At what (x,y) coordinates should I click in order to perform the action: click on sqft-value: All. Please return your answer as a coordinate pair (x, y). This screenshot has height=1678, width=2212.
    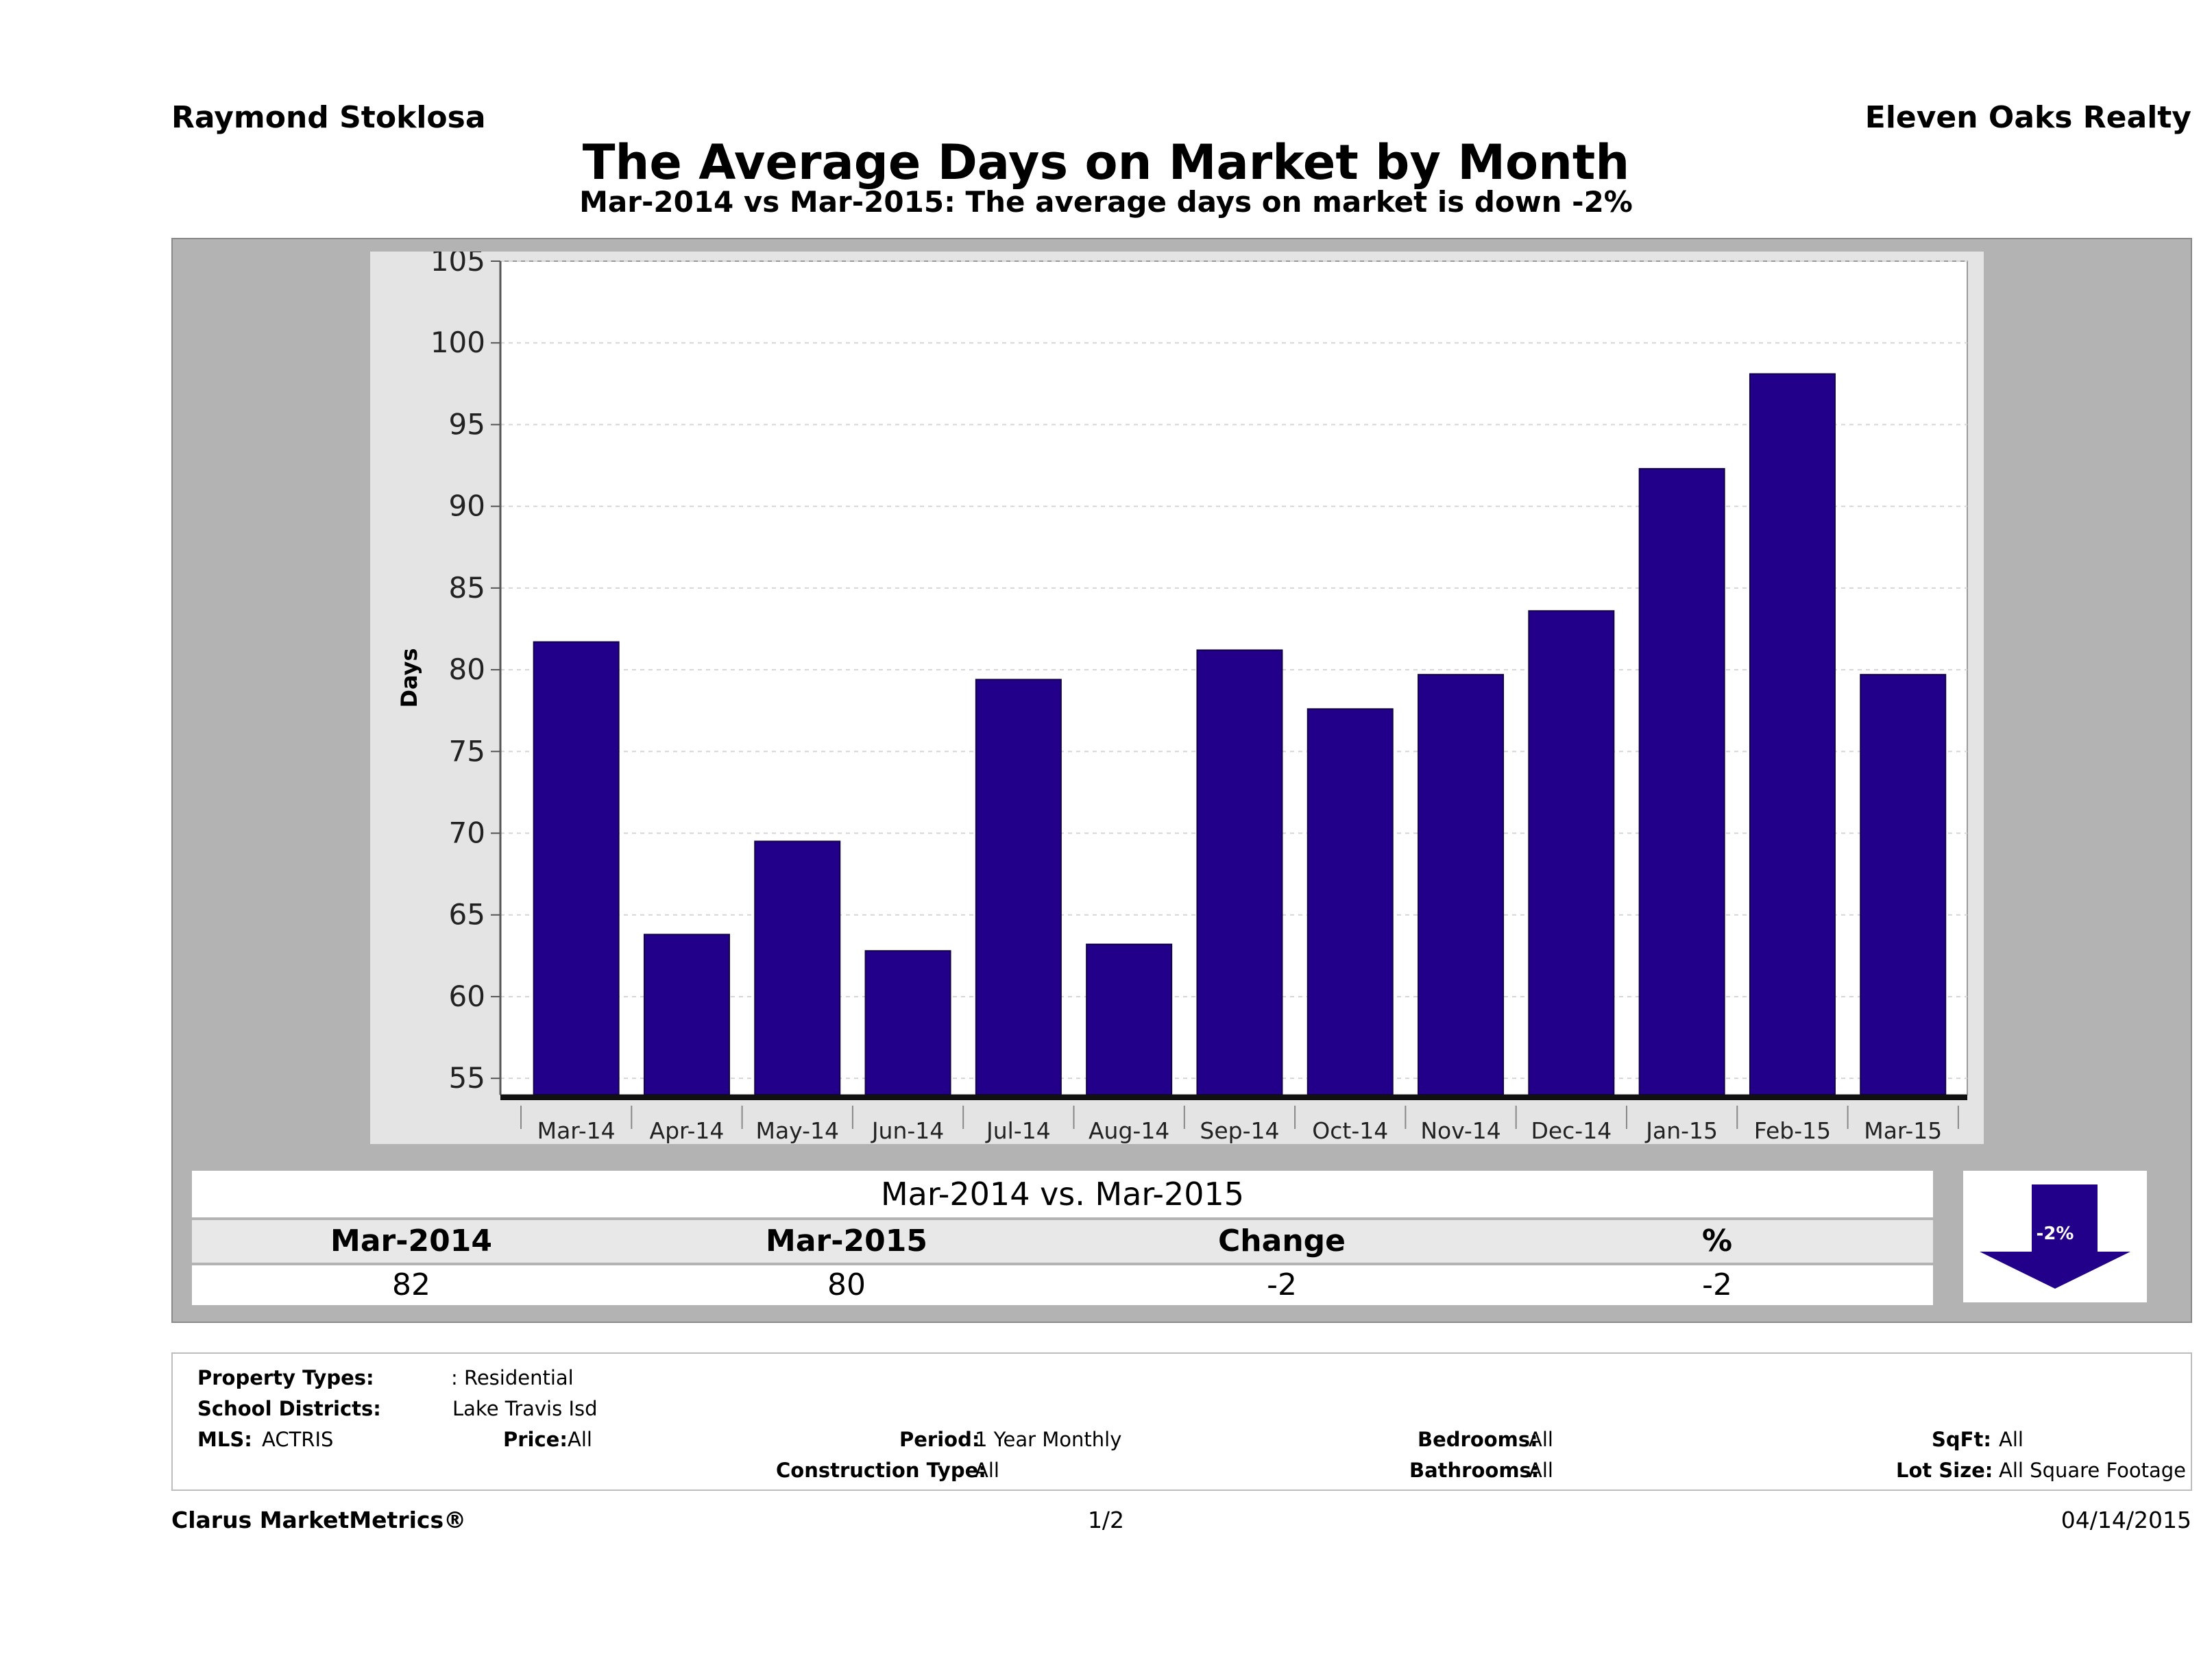
    Looking at the image, I should click on (2011, 1439).